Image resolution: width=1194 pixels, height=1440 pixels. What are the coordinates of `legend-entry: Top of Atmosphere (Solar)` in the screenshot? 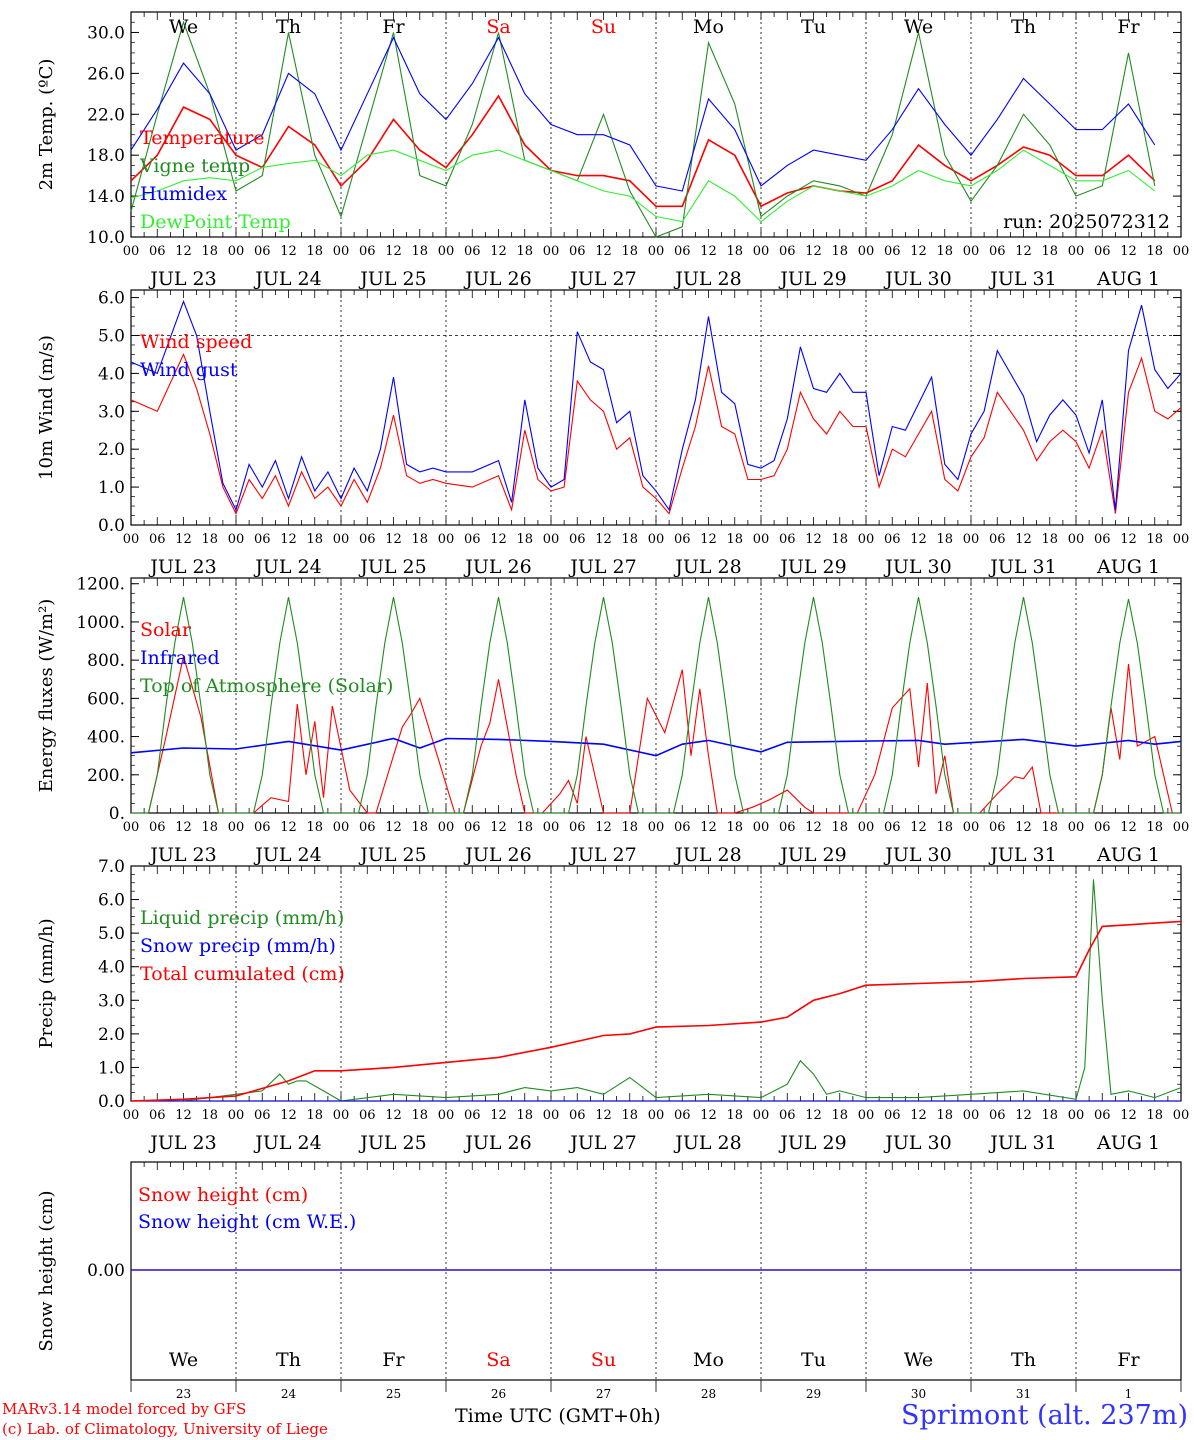 It's located at (266, 686).